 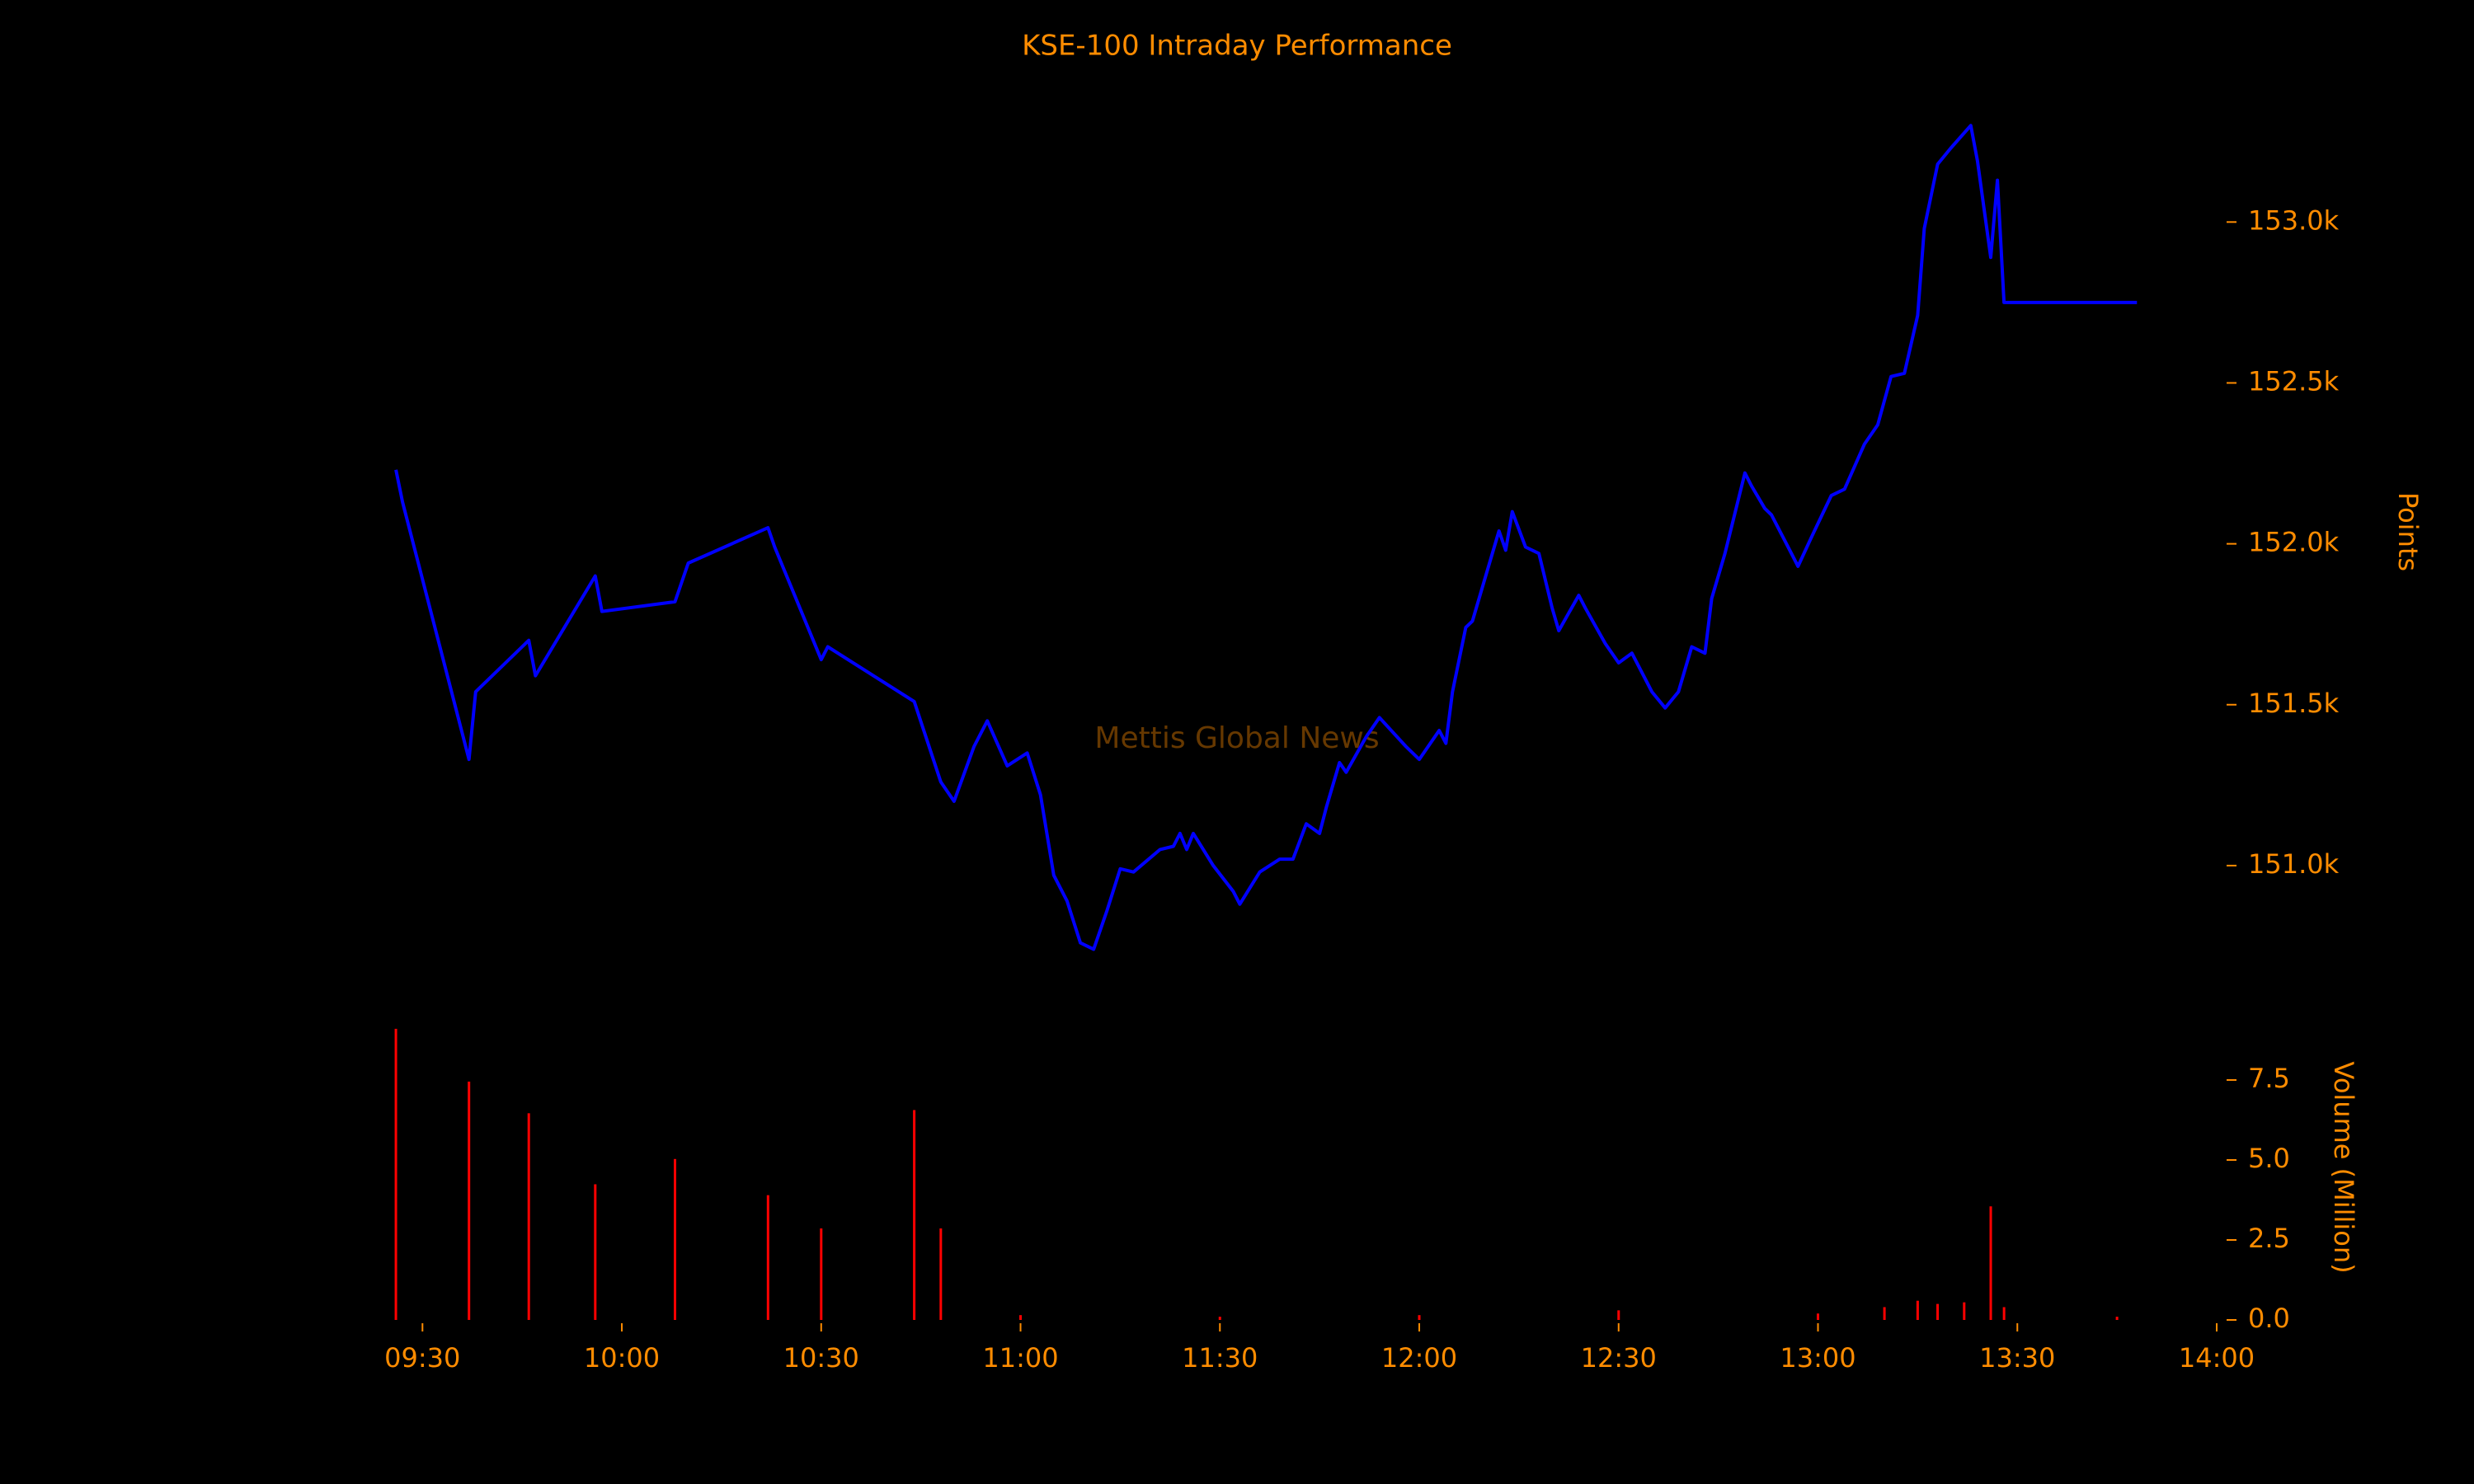 What do you see at coordinates (2294, 864) in the screenshot?
I see `y-tick-label: 151.0k` at bounding box center [2294, 864].